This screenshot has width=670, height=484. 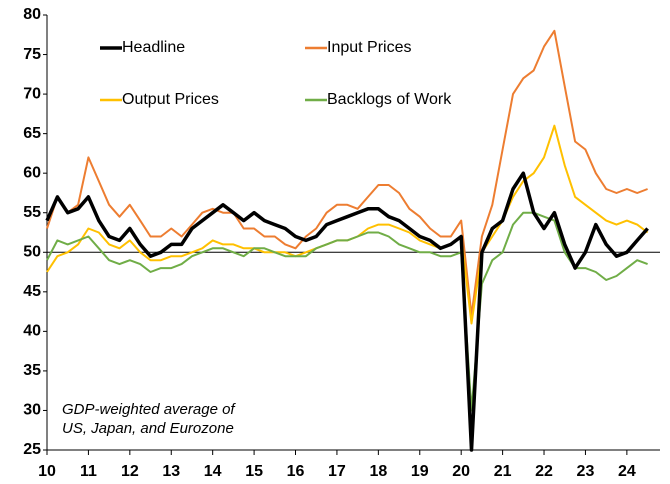 I want to click on y-tick-label: 60, so click(x=32, y=172).